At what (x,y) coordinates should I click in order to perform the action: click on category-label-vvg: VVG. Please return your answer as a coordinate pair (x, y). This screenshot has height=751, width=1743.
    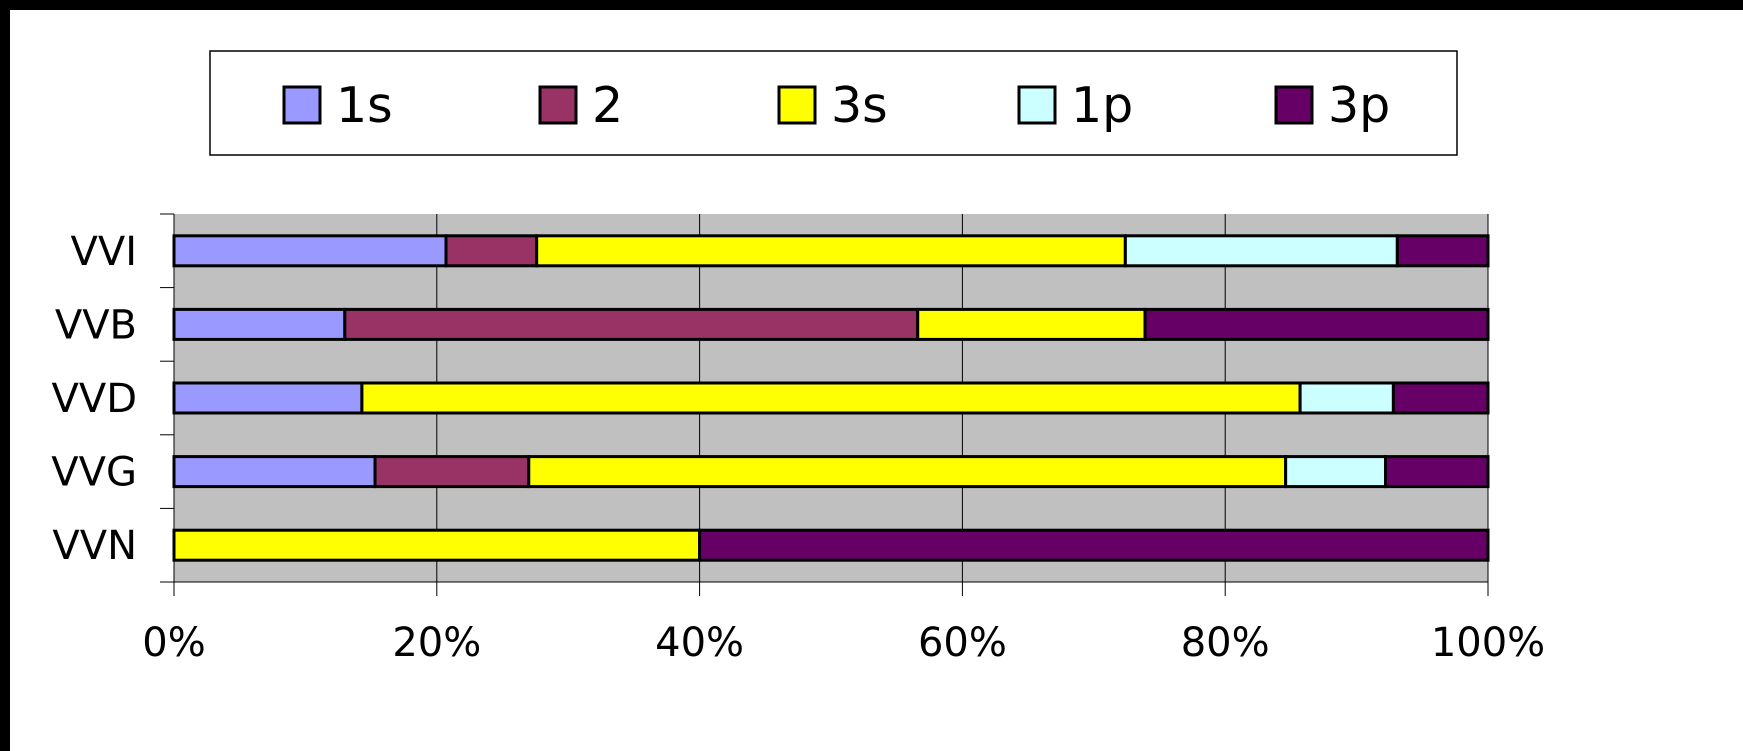
    Looking at the image, I should click on (94, 473).